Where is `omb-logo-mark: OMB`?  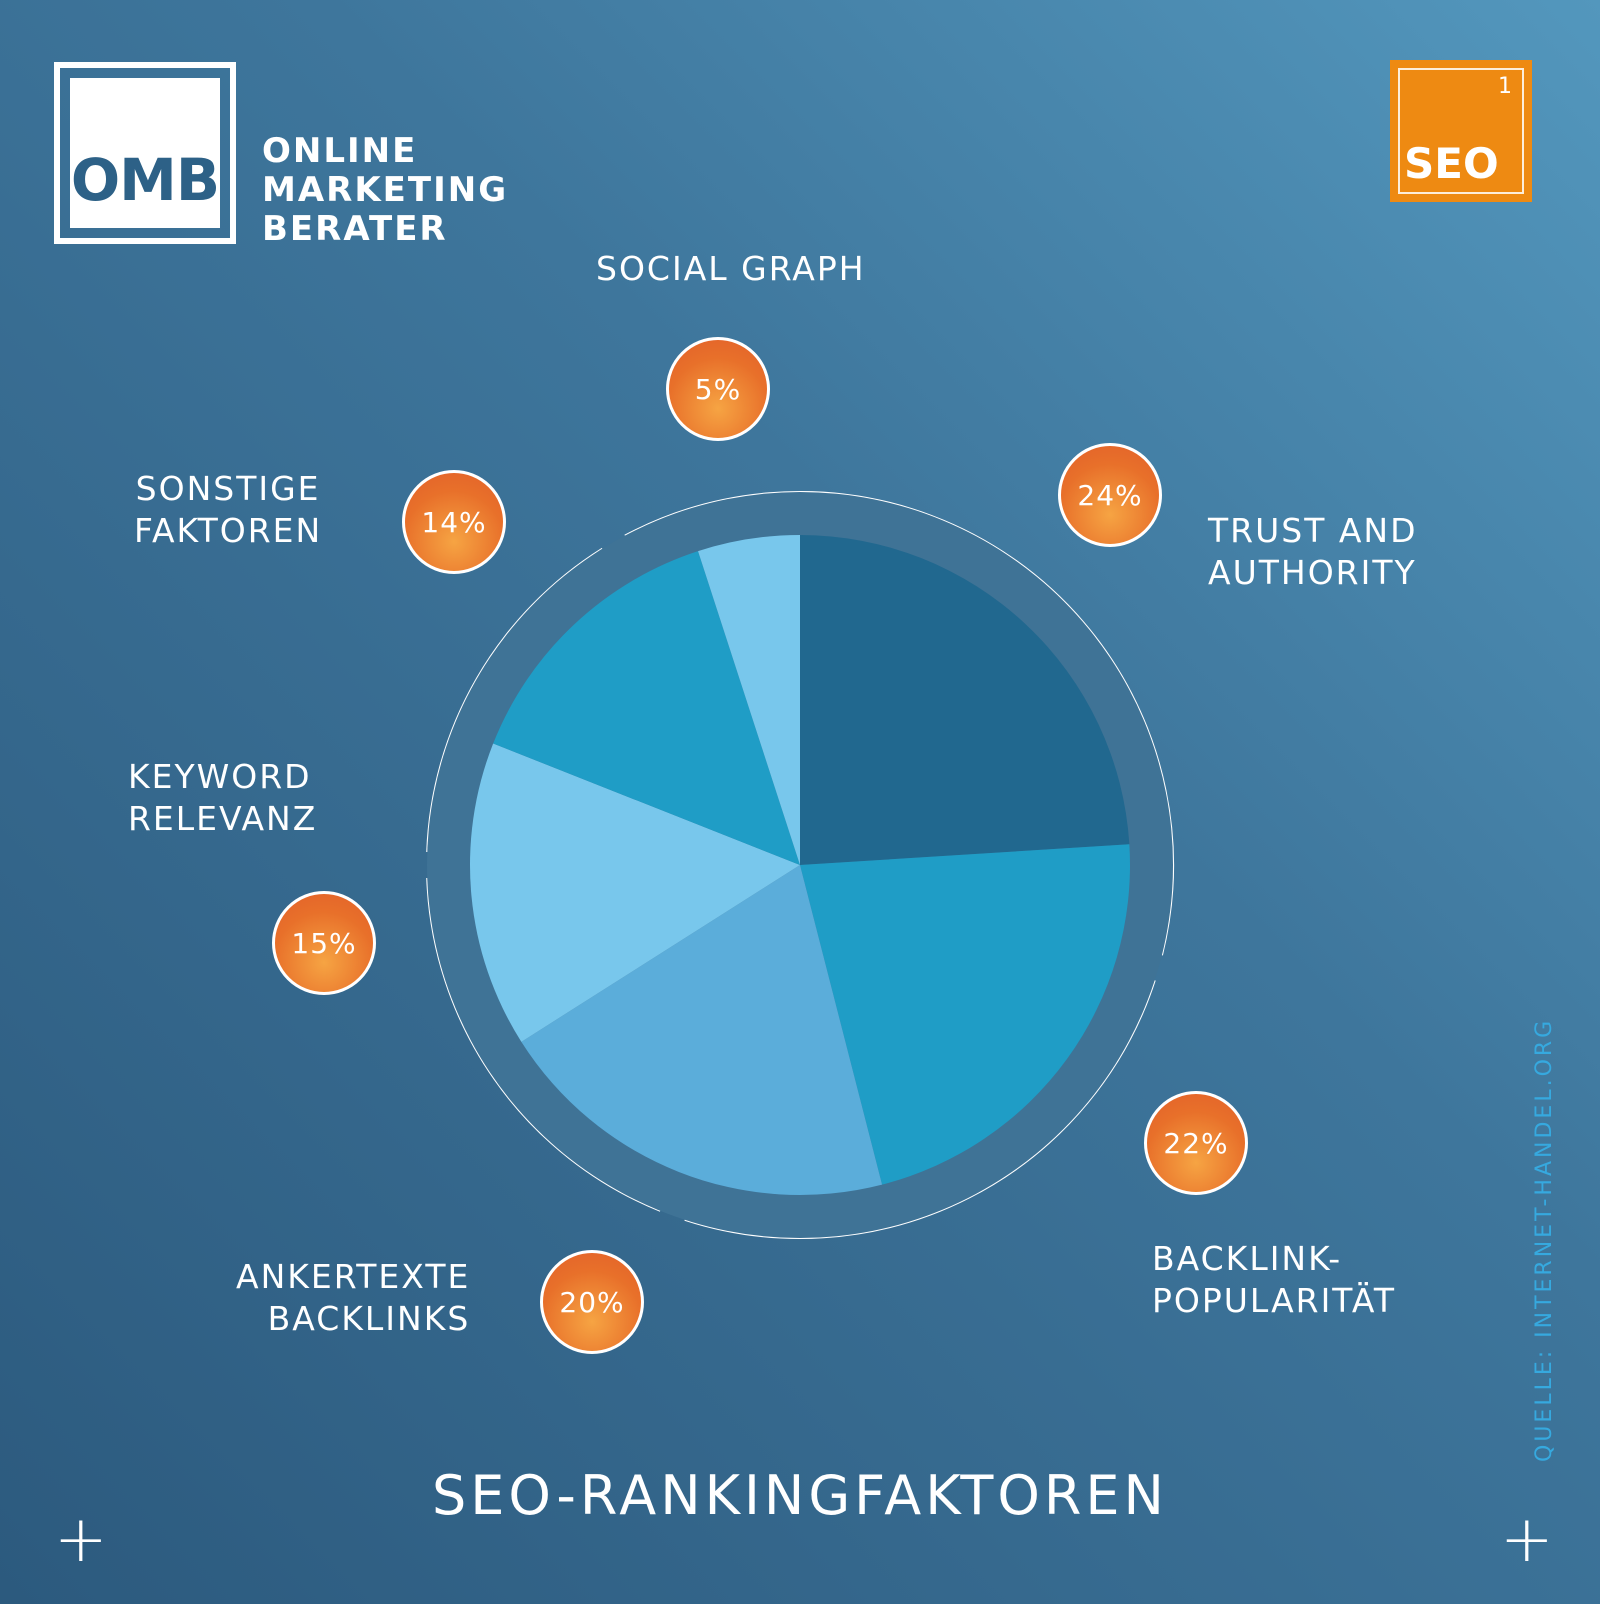
omb-logo-mark: OMB is located at coordinates (145, 153).